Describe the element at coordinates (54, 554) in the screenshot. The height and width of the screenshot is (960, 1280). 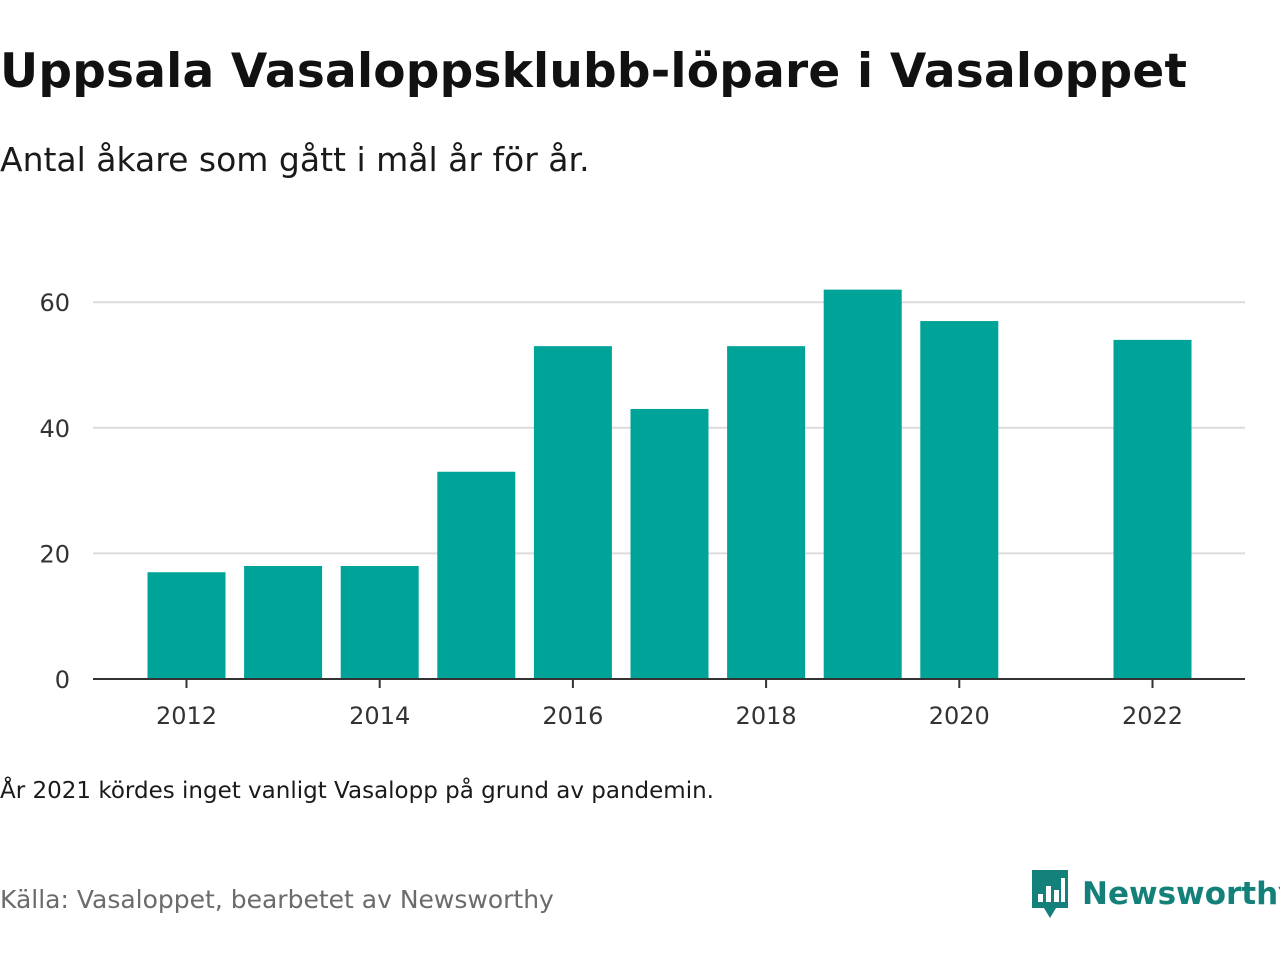
I see `y-tick-label: 20` at that location.